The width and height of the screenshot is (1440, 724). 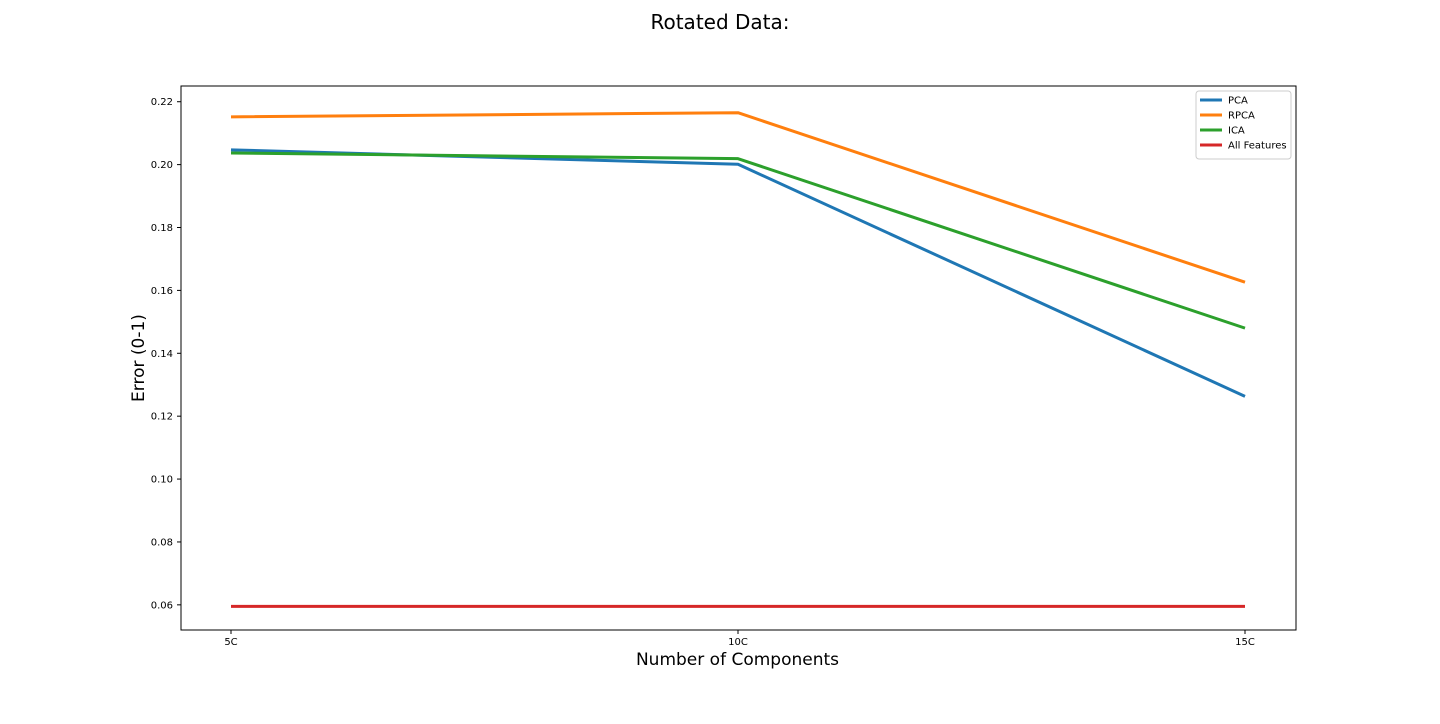 What do you see at coordinates (1236, 131) in the screenshot?
I see `legend-label: ICA` at bounding box center [1236, 131].